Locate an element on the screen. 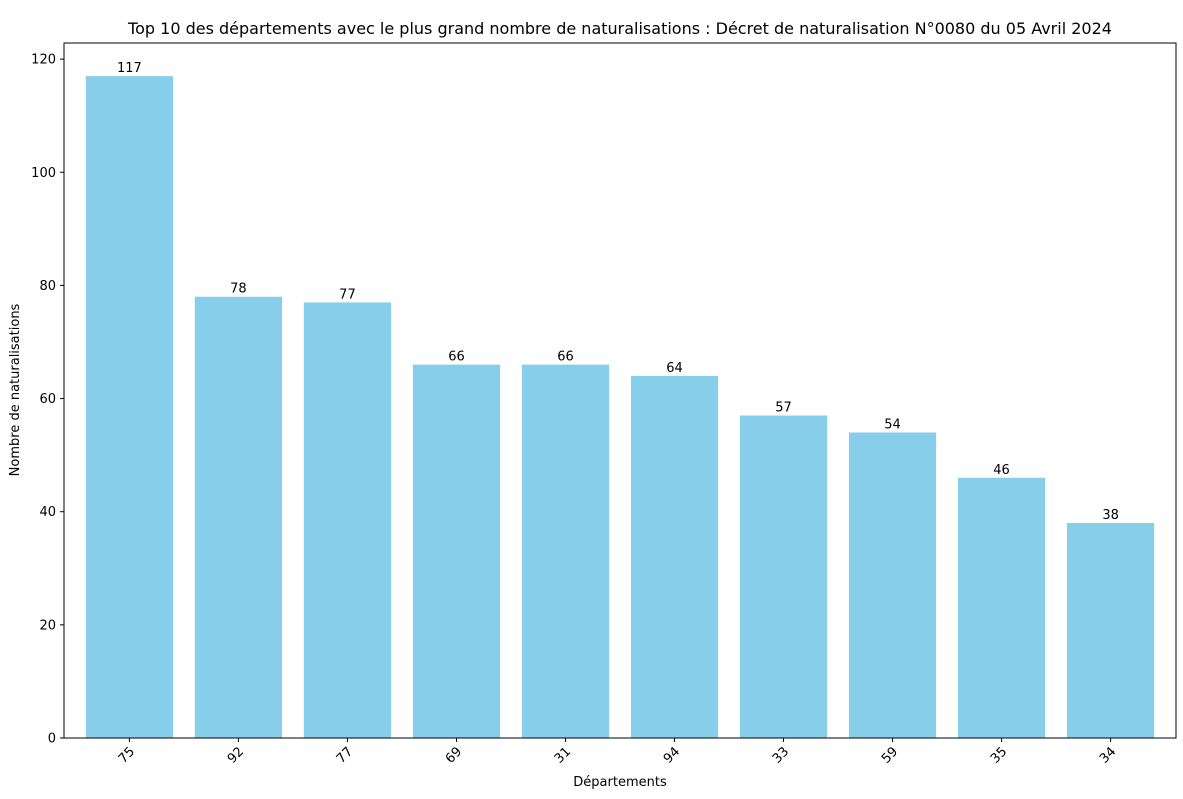  x-tick-label-34: 34 is located at coordinates (1108, 755).